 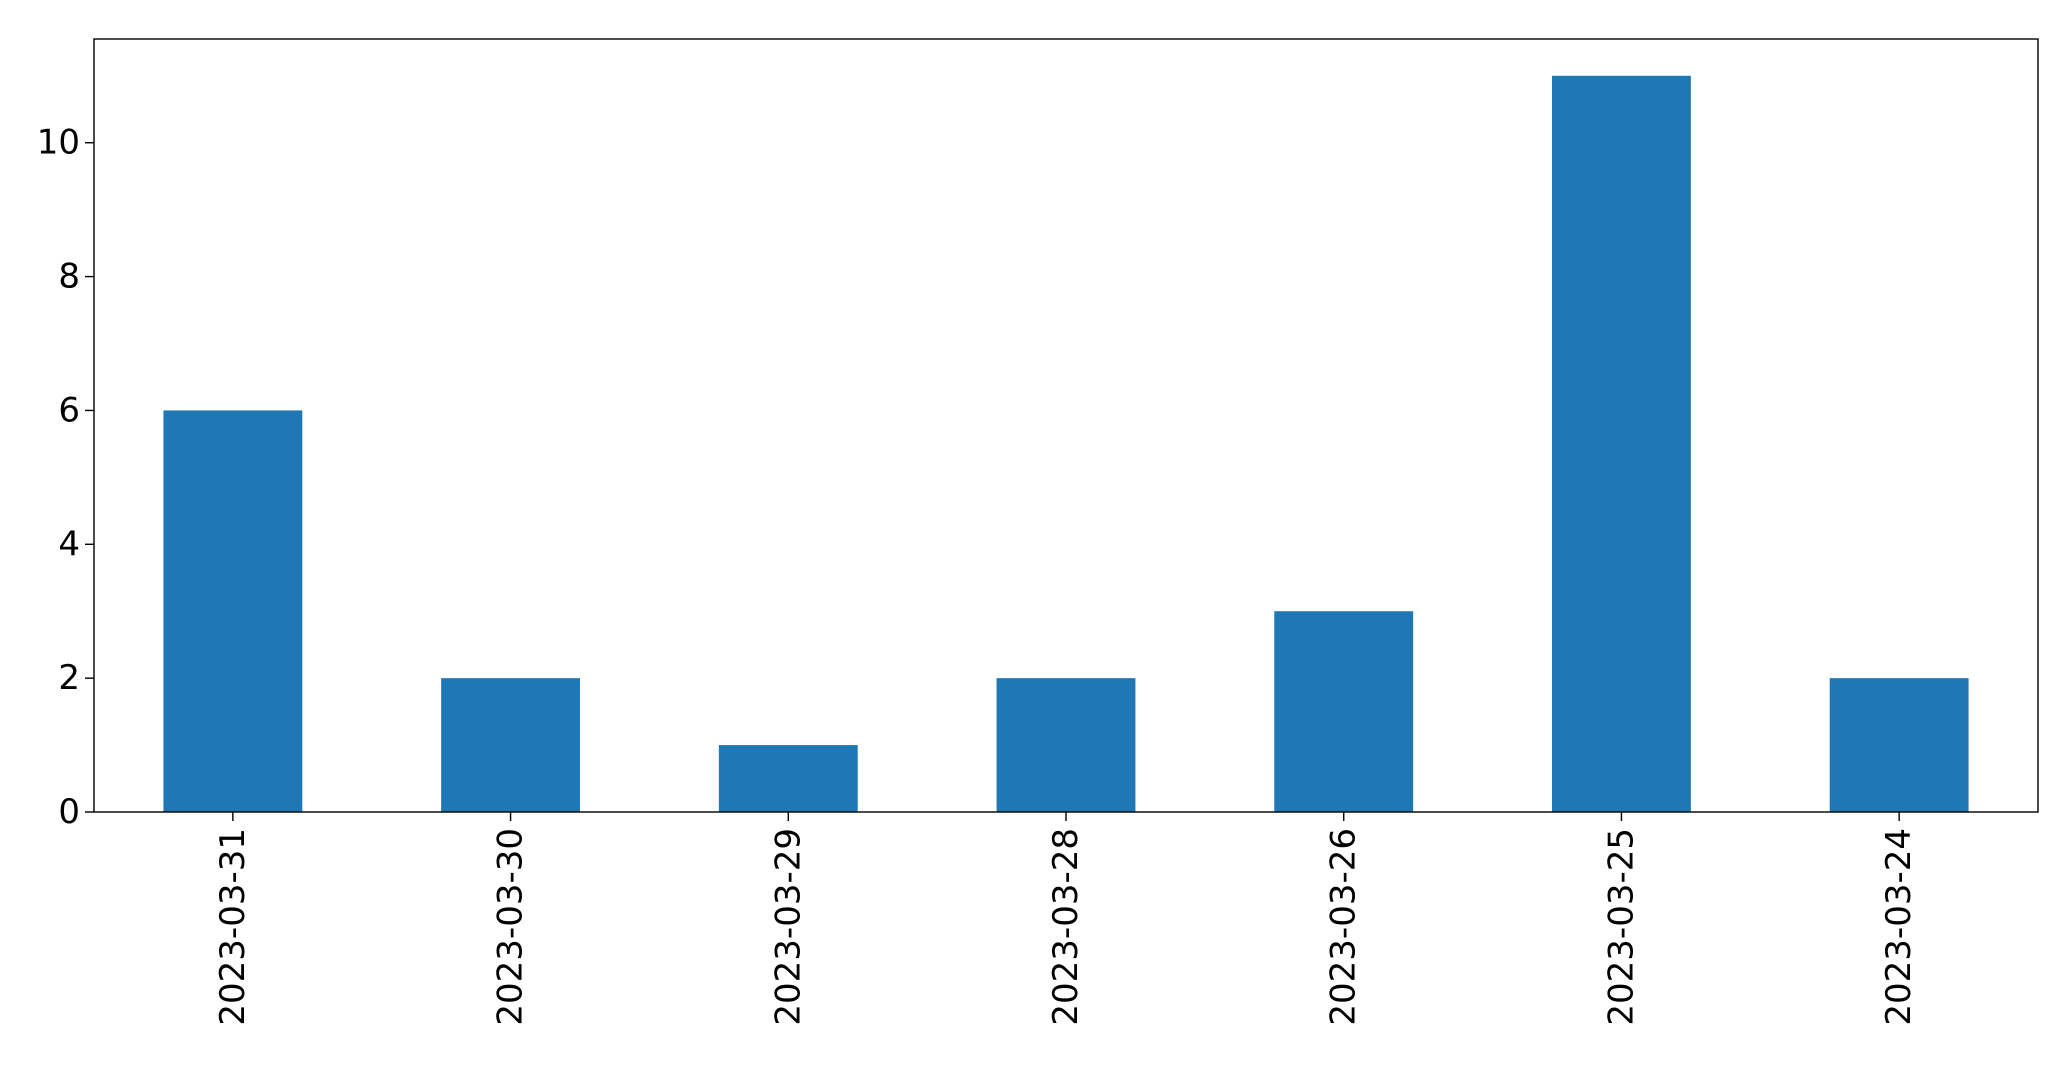 I want to click on x-tick-label: 2023-03-25, so click(x=1621, y=927).